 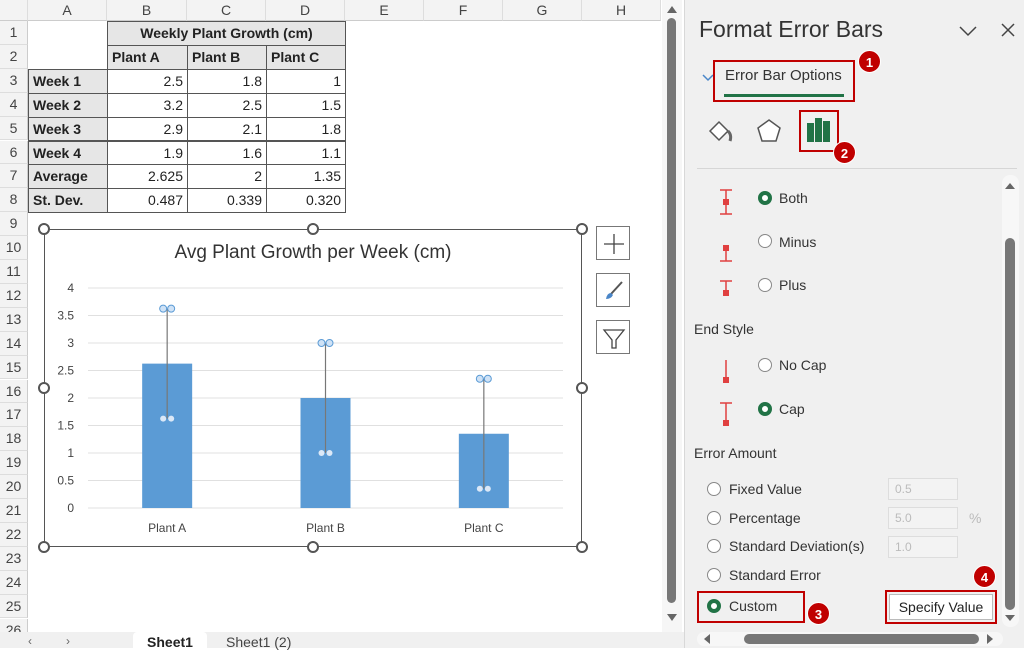 I want to click on row-header-3: 3, so click(x=14, y=80).